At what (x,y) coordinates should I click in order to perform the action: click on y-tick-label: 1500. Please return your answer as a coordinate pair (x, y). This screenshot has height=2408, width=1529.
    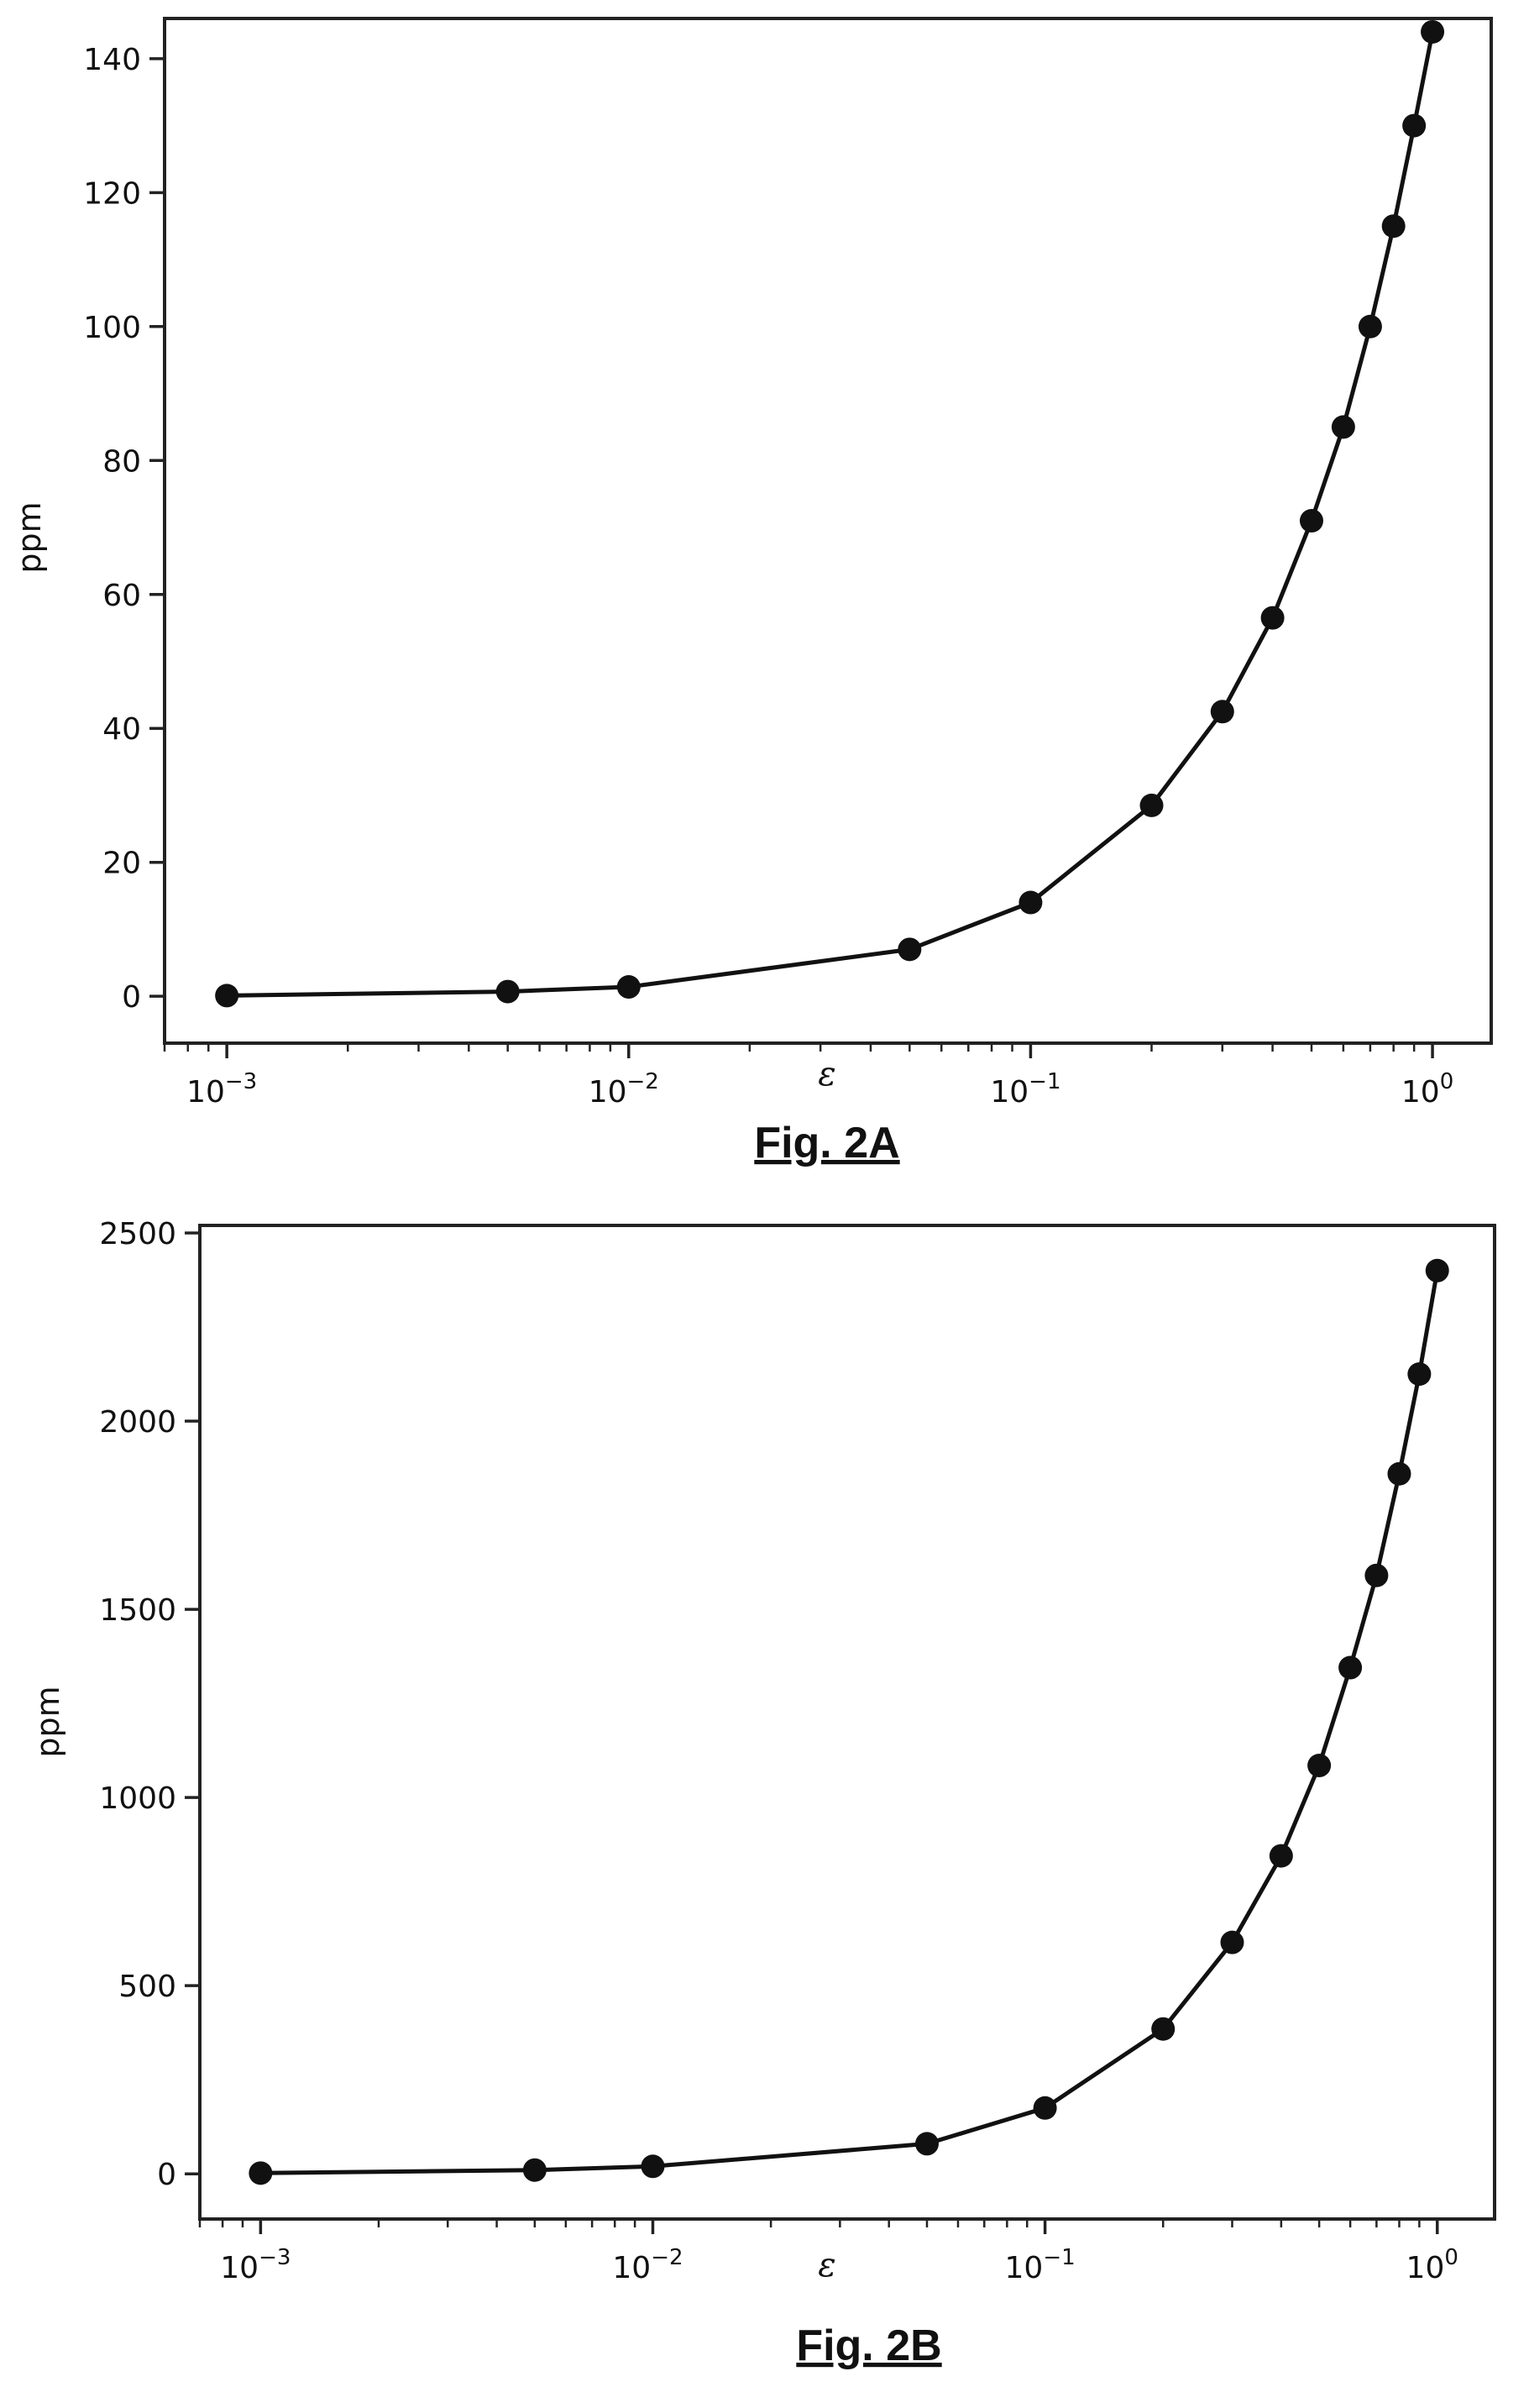
    Looking at the image, I should click on (137, 1610).